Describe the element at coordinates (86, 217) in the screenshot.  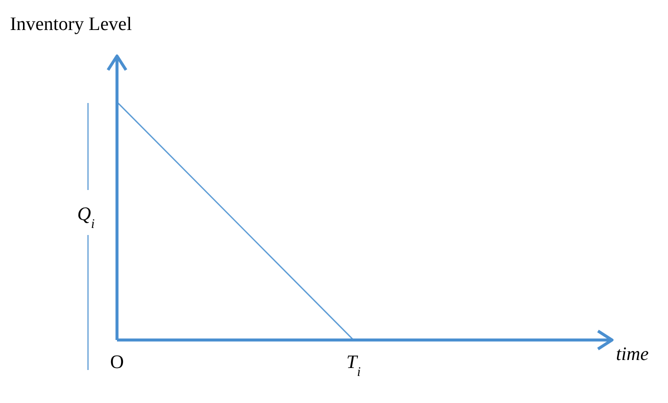
I see `text: Q$_{i}$` at that location.